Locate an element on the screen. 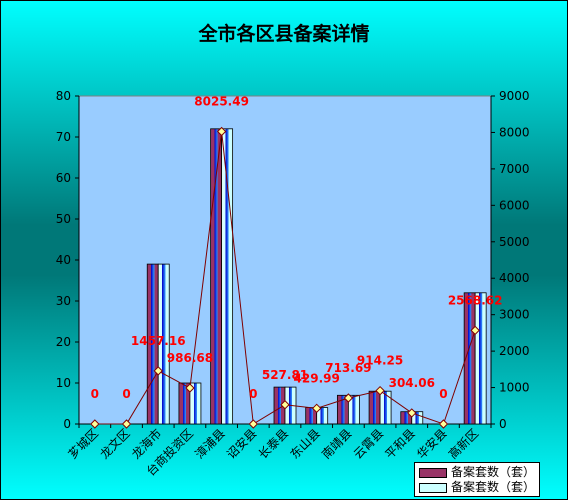 This screenshot has height=500, width=568. data-label: 1457.16 is located at coordinates (158, 341).